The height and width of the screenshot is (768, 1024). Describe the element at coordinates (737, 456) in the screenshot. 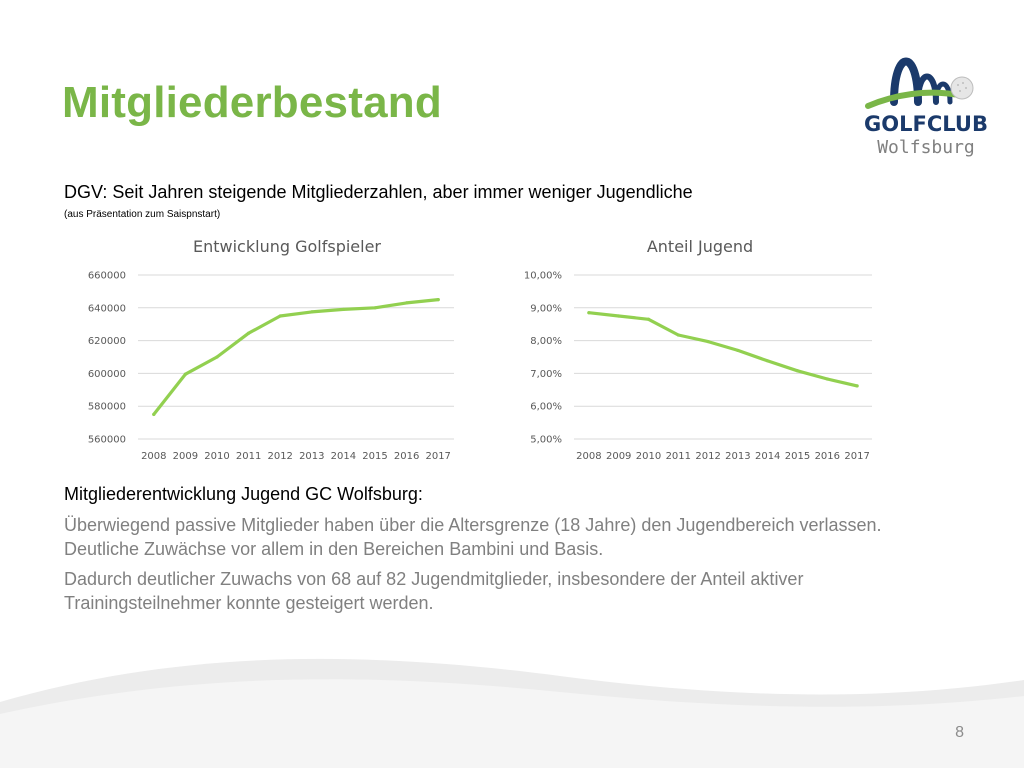

I see `jugend-x-tick-label: 2013` at that location.